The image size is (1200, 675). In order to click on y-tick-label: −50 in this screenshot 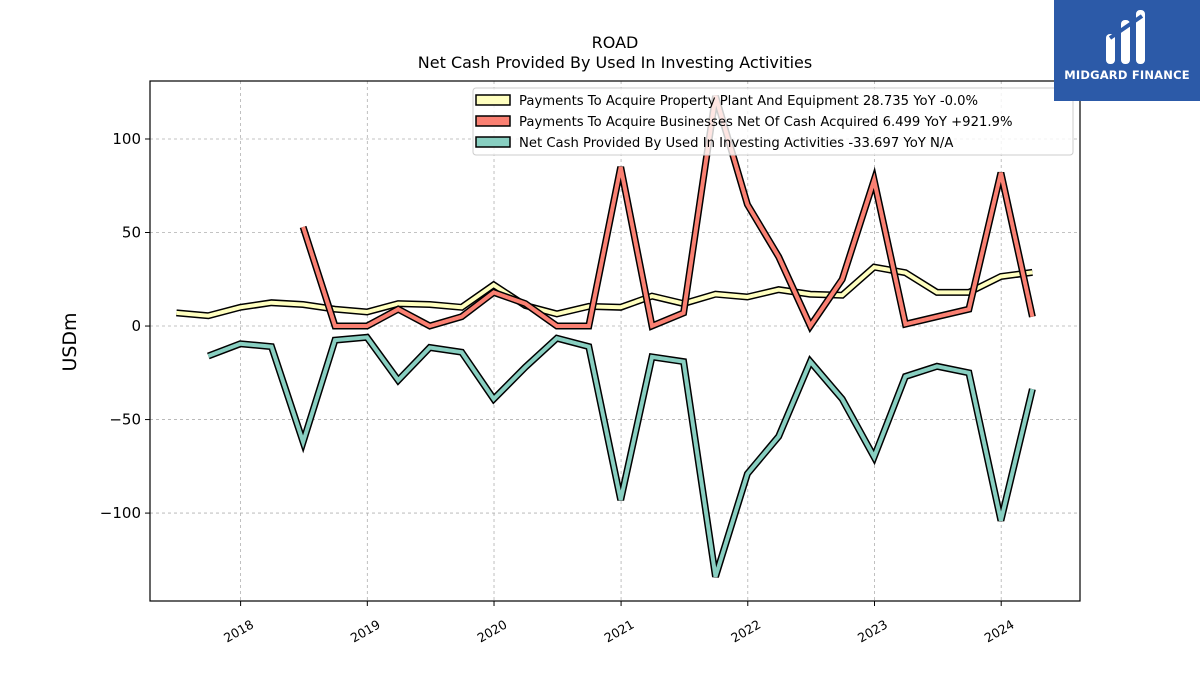, I will do `click(125, 420)`.